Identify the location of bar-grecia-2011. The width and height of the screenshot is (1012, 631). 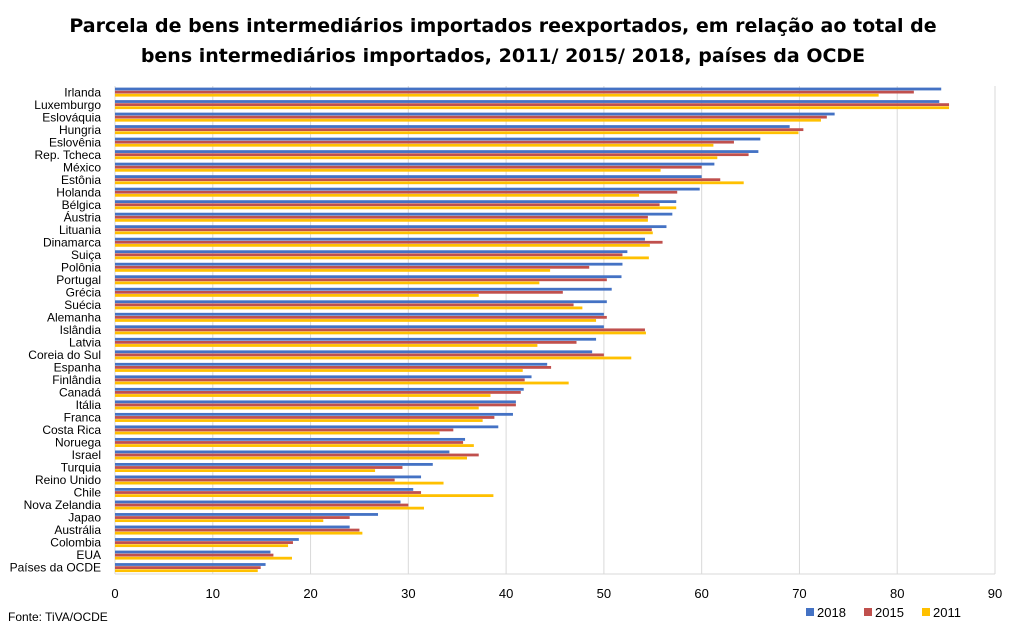
(297, 295).